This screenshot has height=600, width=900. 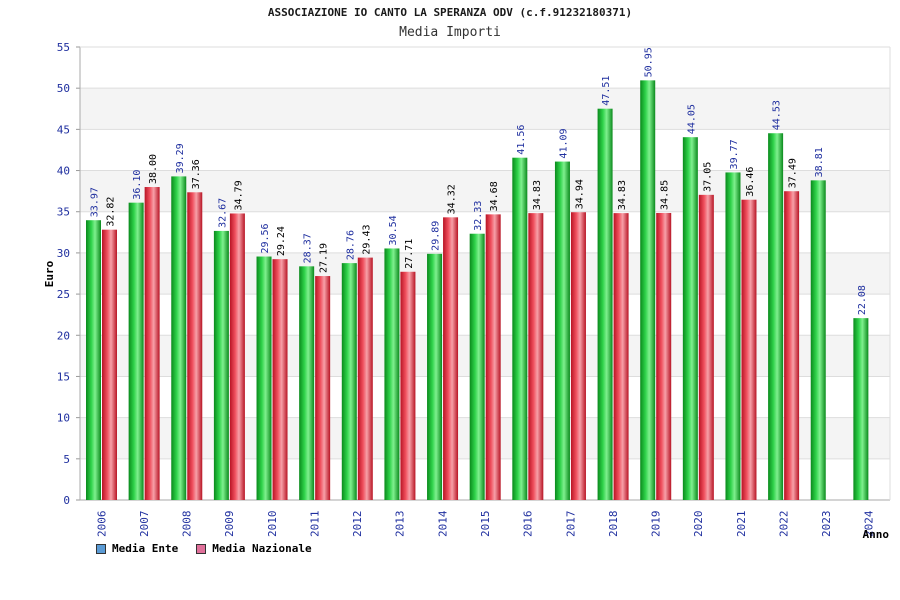 I want to click on y-tick-label: 55, so click(x=63, y=47).